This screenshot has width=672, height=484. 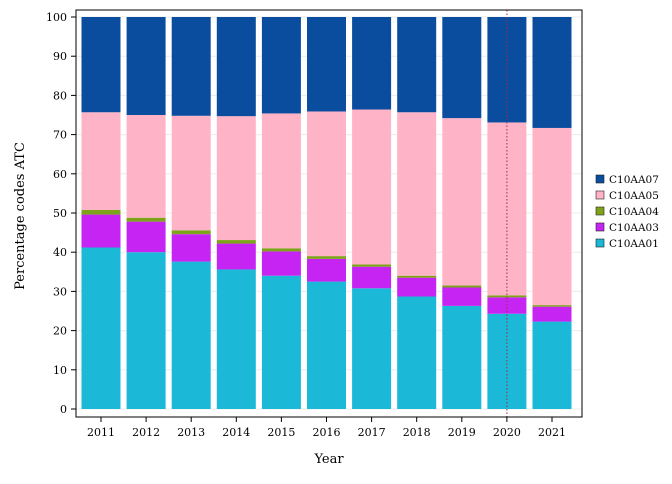 What do you see at coordinates (101, 161) in the screenshot?
I see `bar-segment-c10aa05-2011` at bounding box center [101, 161].